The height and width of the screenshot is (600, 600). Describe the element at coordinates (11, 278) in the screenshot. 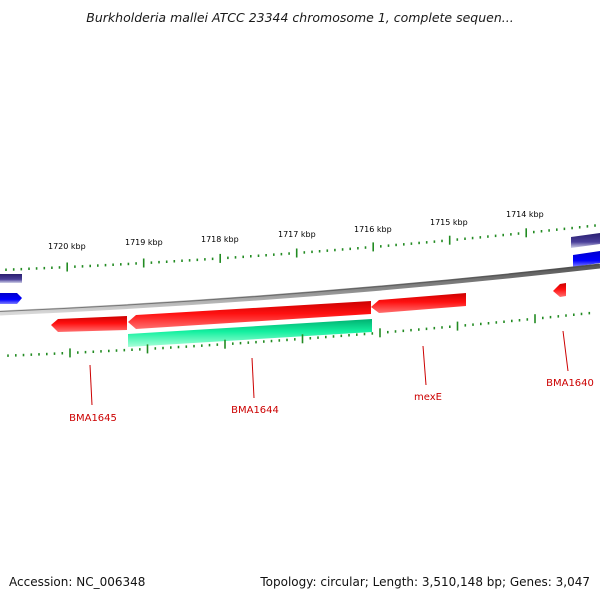

I see `gene-feature-navy-left` at that location.